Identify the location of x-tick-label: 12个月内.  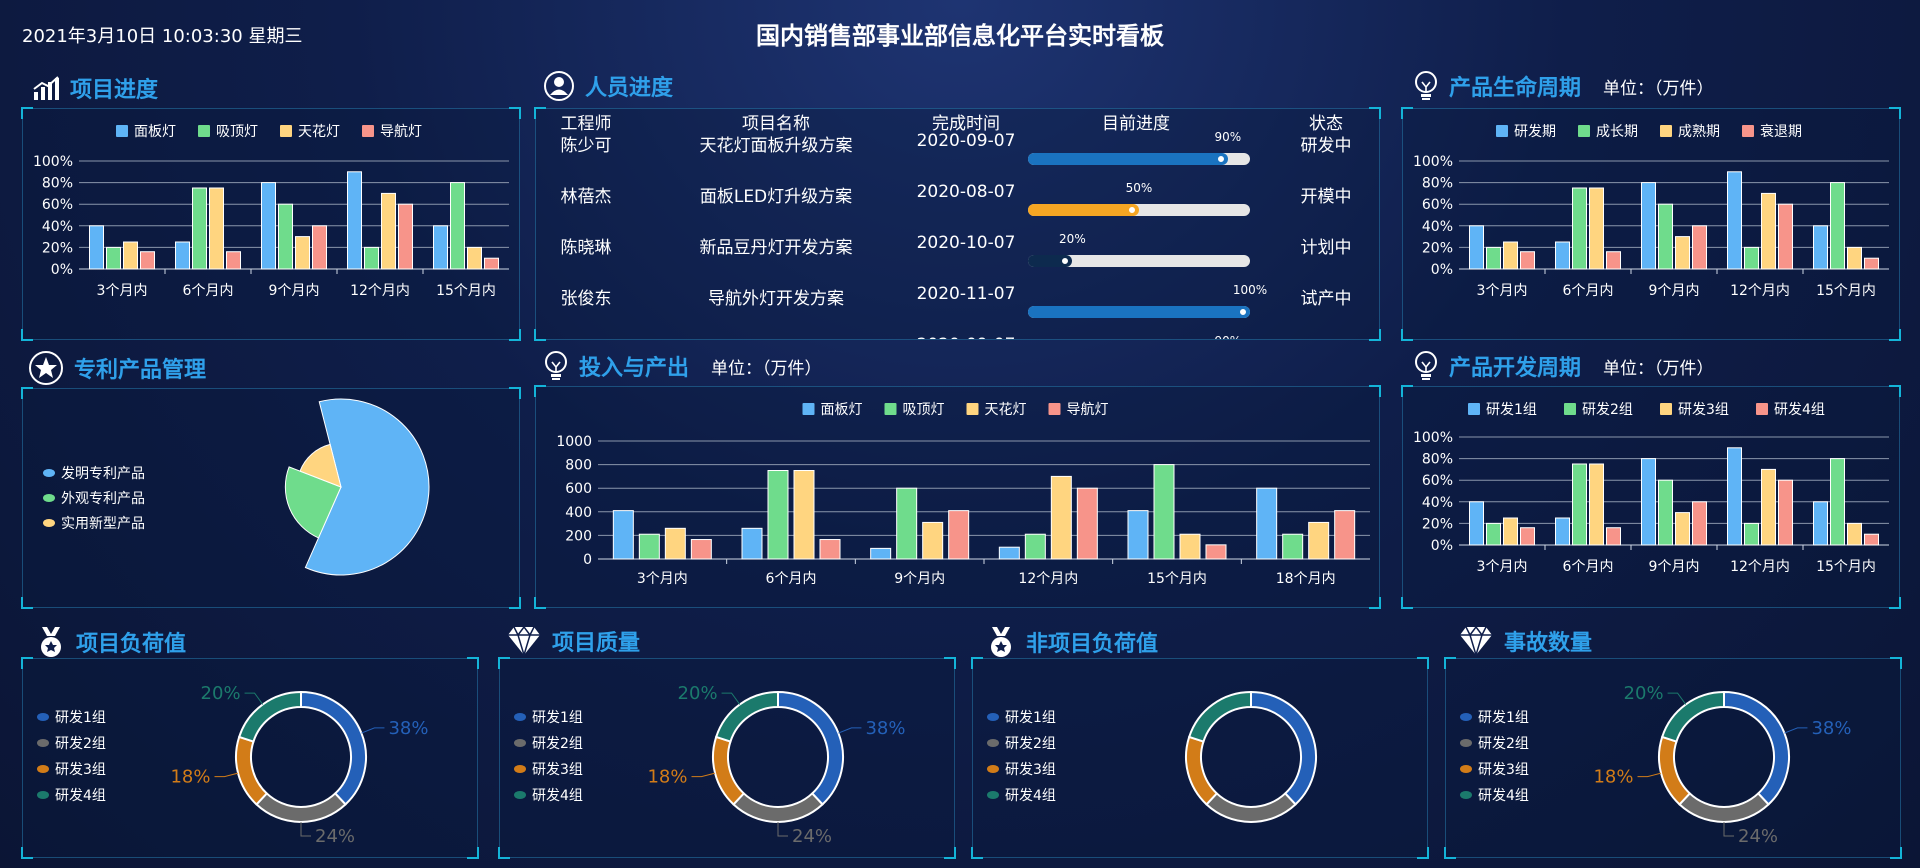
(1048, 579).